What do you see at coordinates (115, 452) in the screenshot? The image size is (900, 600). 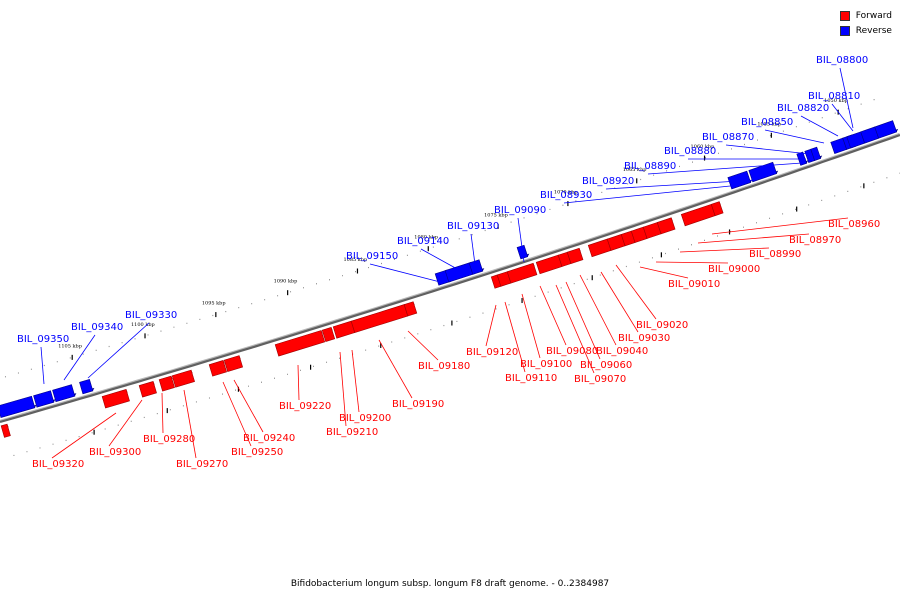 I see `gene-label-bil-09300: BIL_09300` at bounding box center [115, 452].